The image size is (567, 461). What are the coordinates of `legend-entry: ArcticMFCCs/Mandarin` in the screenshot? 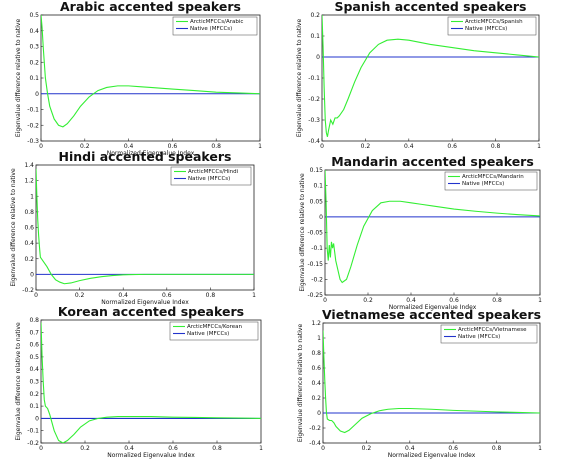 It's located at (493, 177).